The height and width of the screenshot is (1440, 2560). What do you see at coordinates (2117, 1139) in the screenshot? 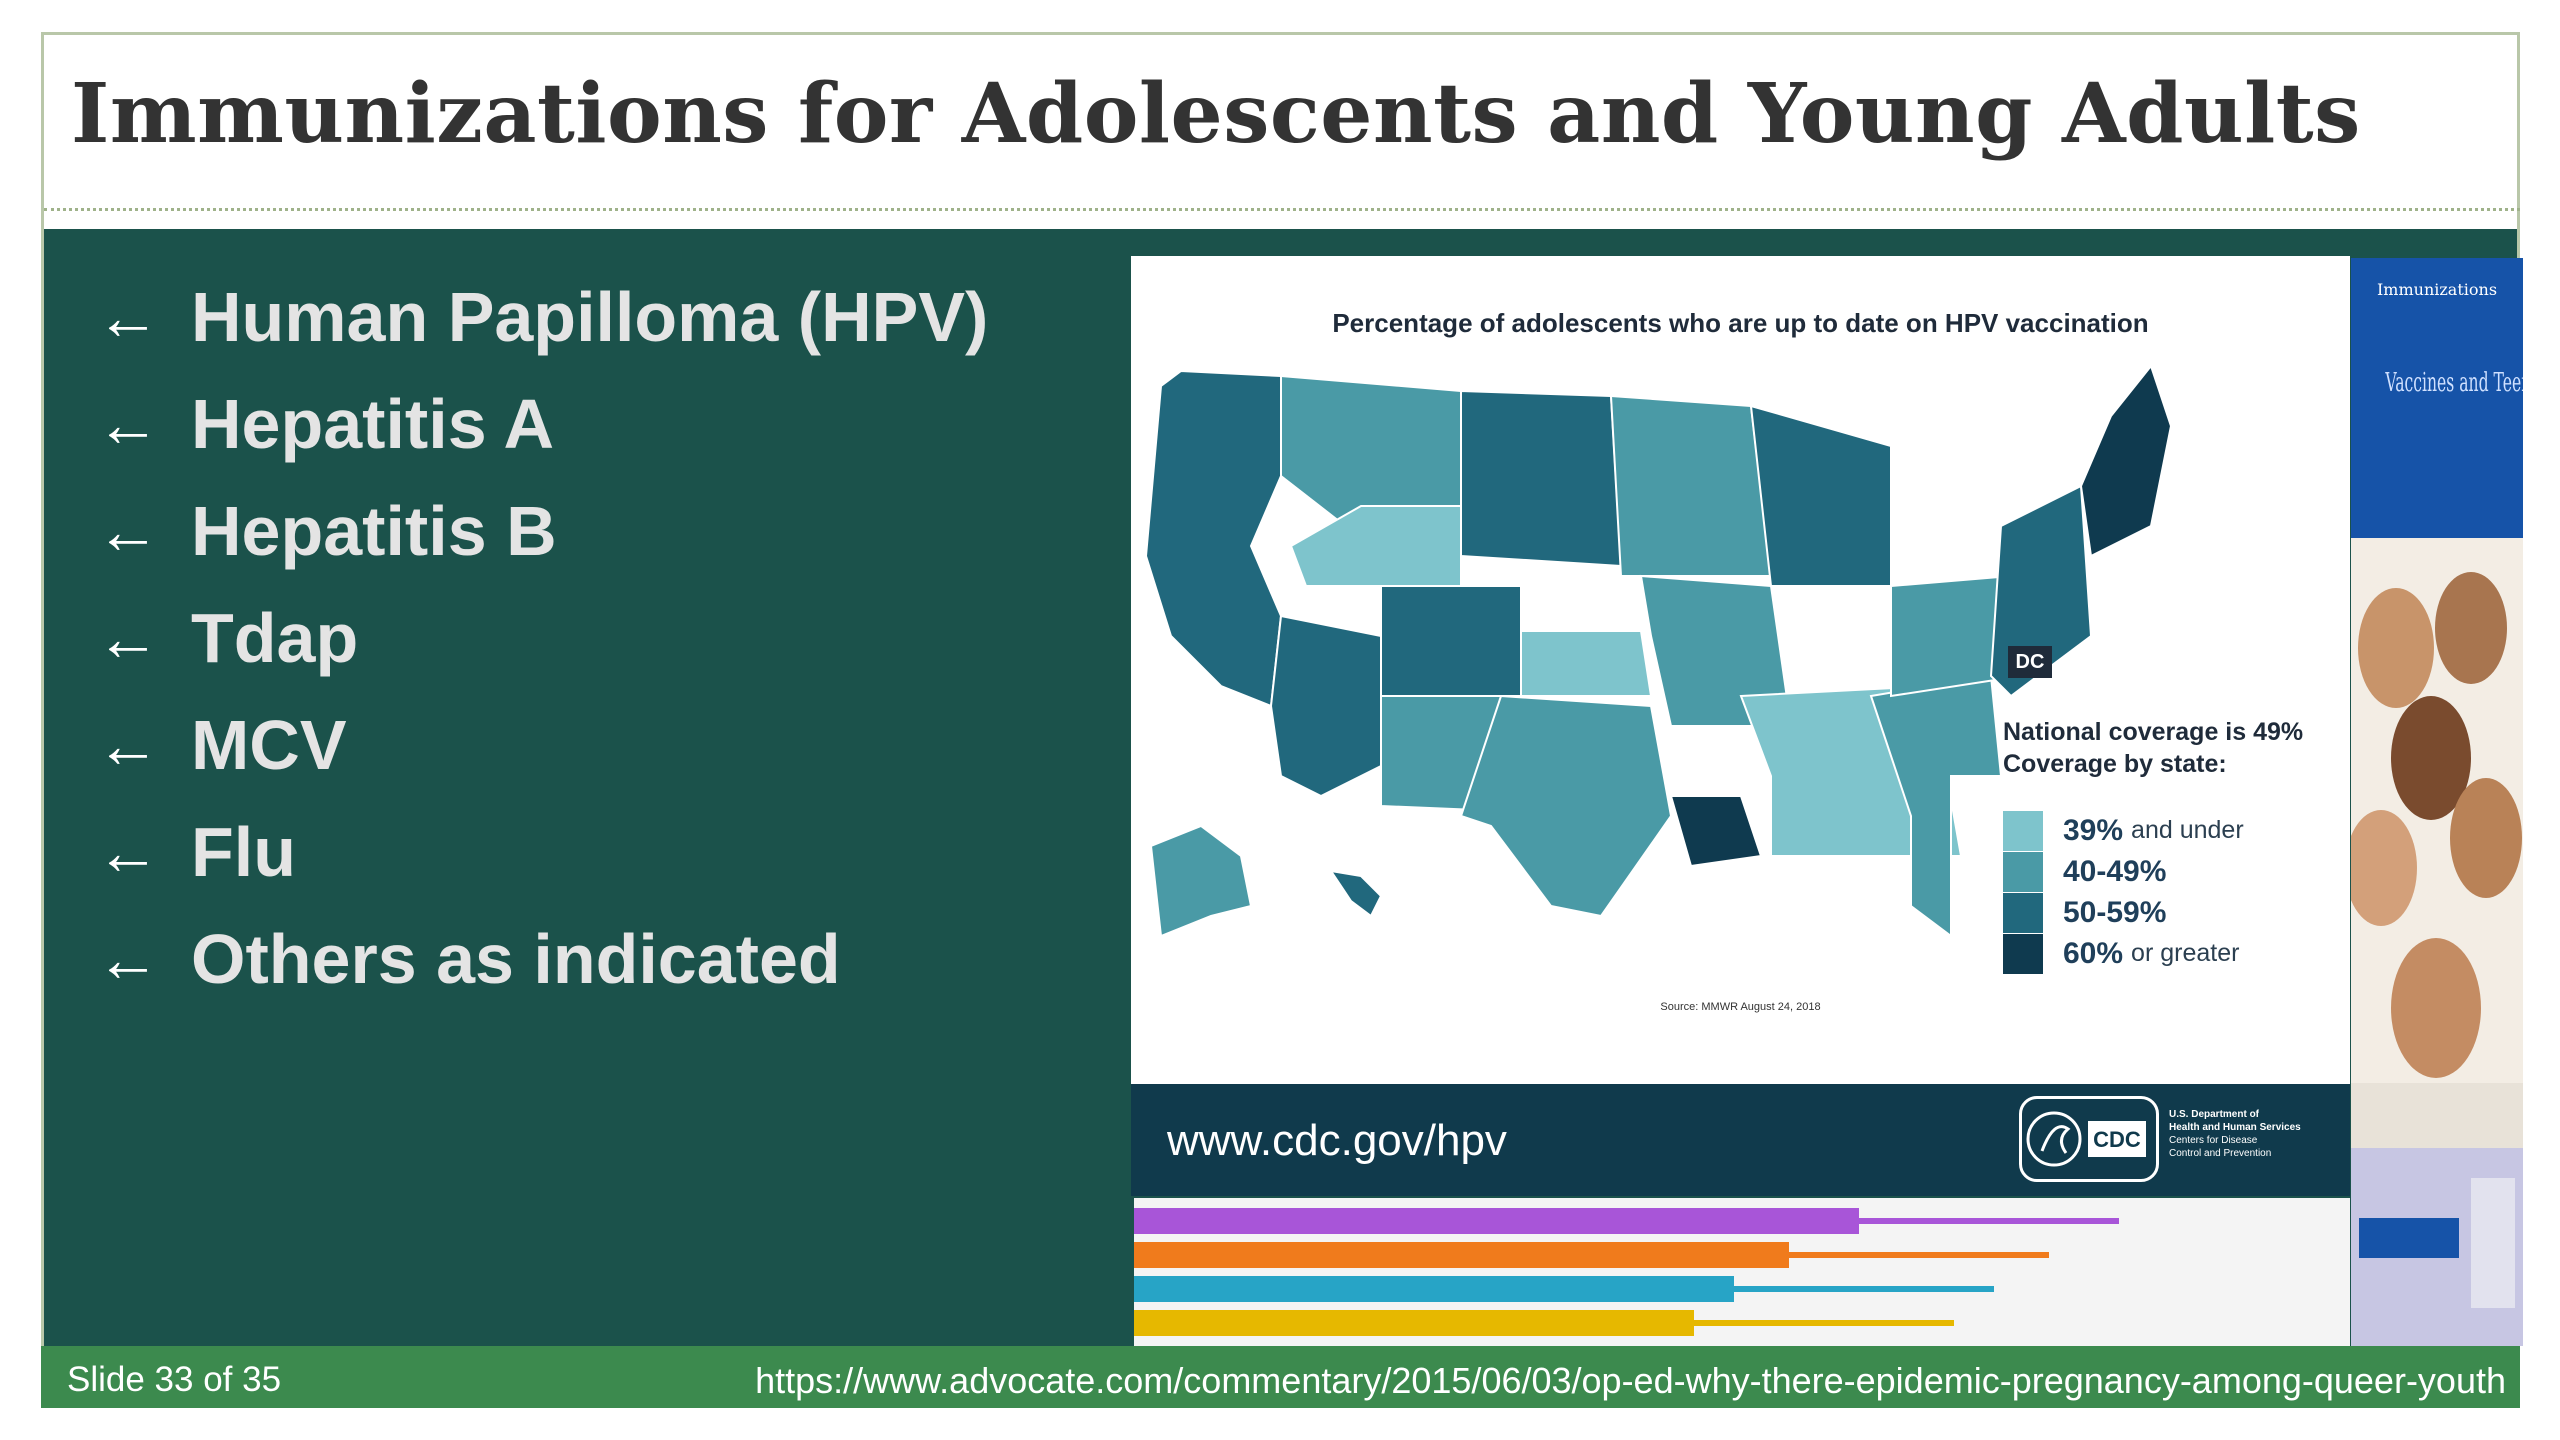
I see `cdc-logo-text: CDC` at bounding box center [2117, 1139].